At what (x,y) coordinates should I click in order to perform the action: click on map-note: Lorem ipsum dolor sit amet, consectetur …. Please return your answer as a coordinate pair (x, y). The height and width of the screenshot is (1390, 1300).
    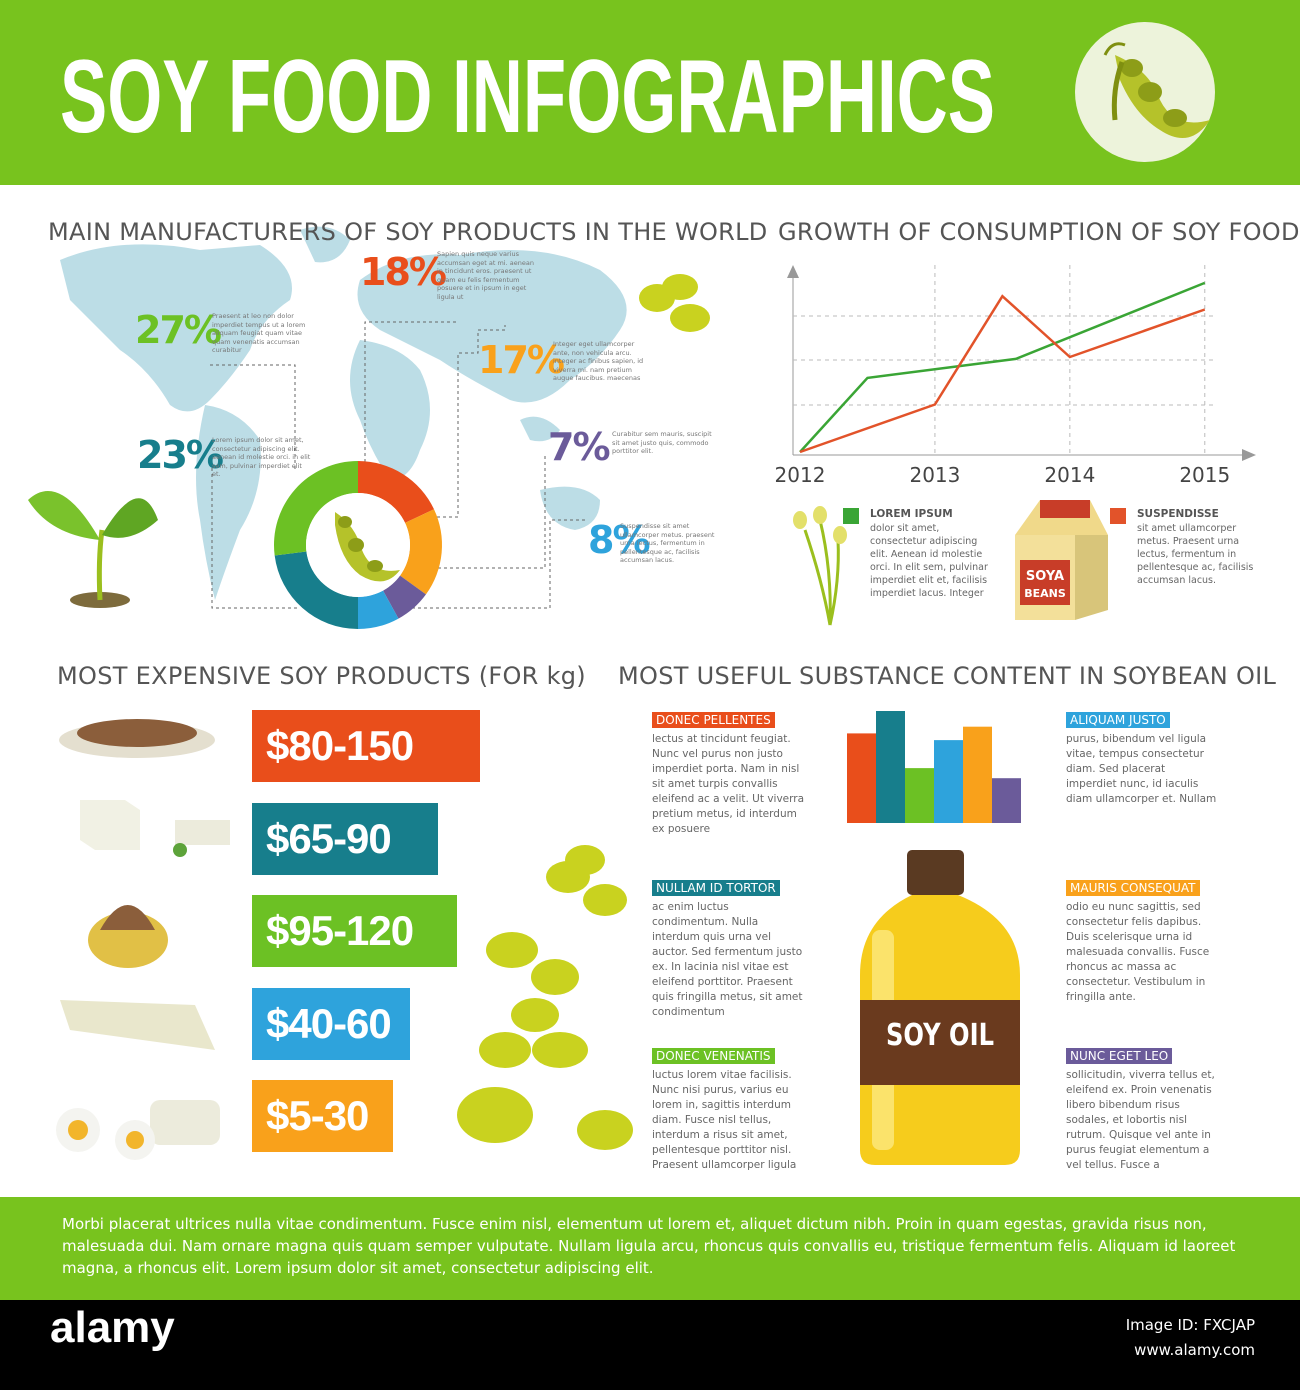
    Looking at the image, I should click on (261, 457).